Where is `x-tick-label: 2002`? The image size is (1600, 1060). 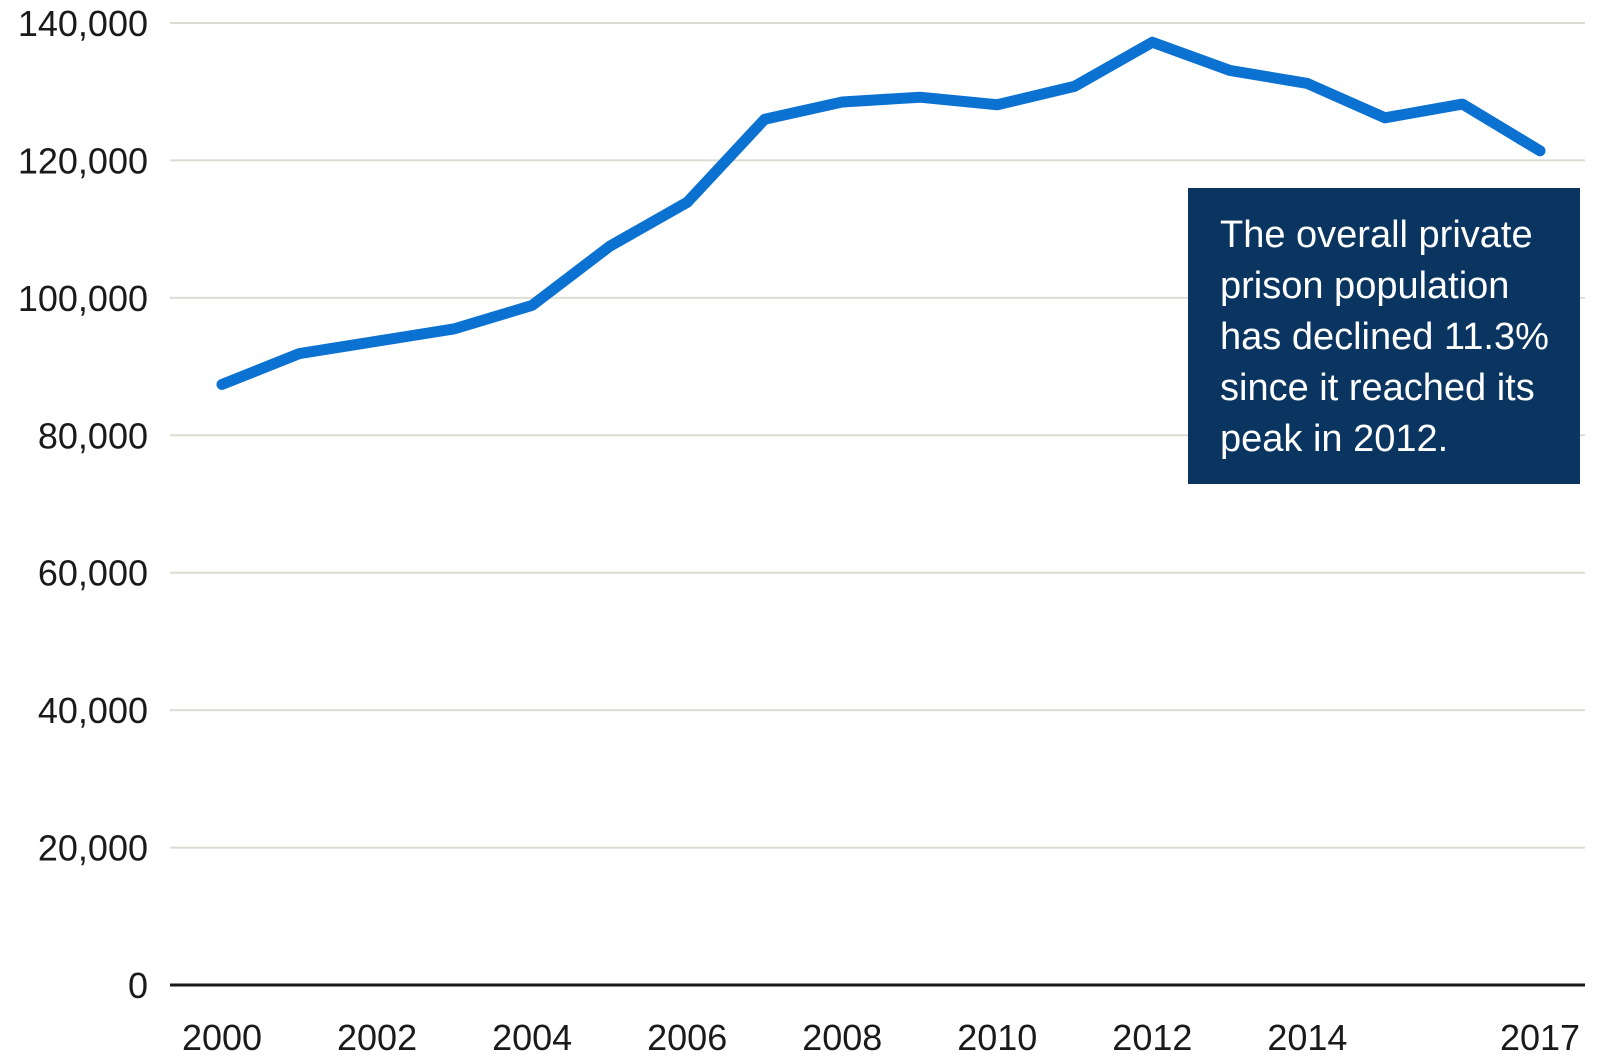
x-tick-label: 2002 is located at coordinates (377, 1037).